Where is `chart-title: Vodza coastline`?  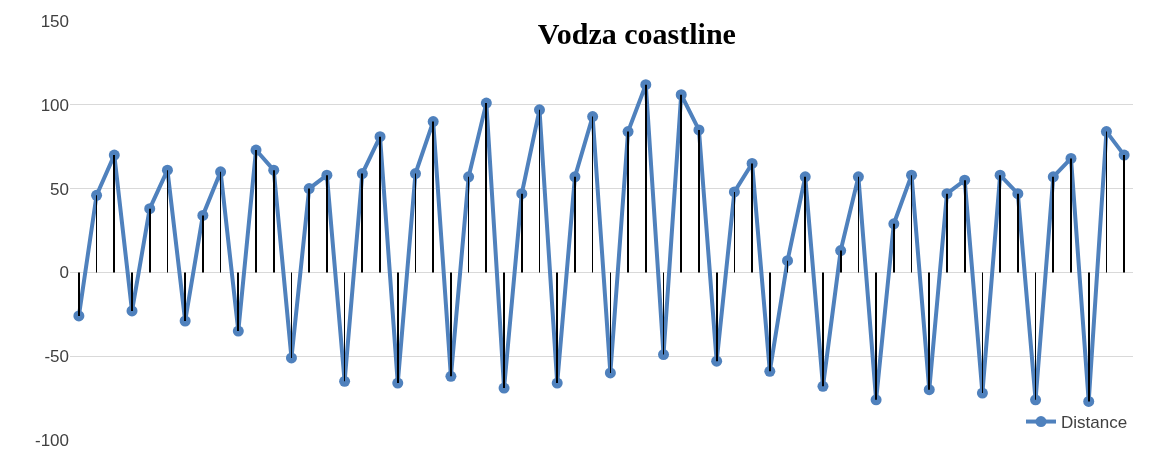 chart-title: Vodza coastline is located at coordinates (636, 34).